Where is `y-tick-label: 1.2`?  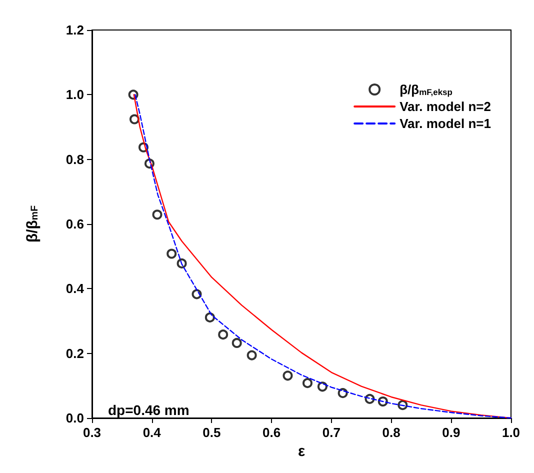 y-tick-label: 1.2 is located at coordinates (75, 30).